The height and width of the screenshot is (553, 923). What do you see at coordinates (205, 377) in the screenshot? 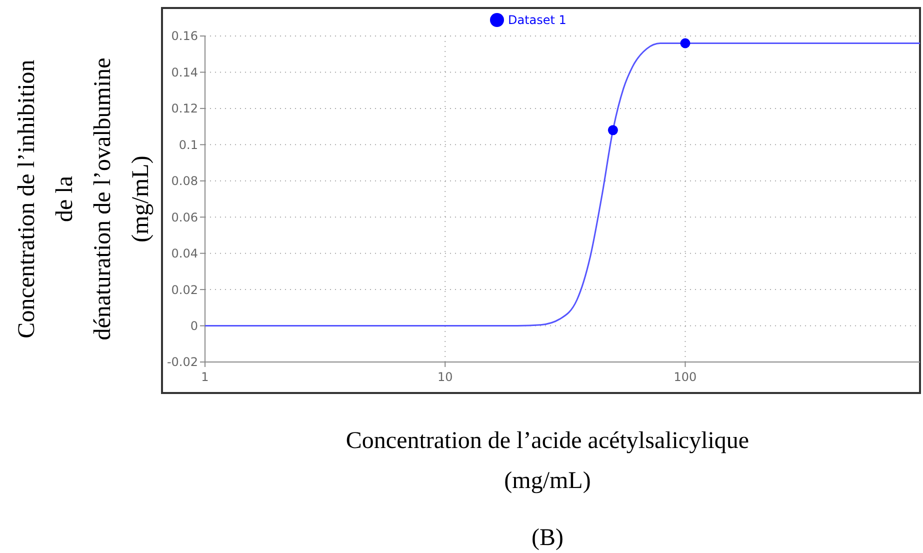
I see `x-tick-label: 1` at bounding box center [205, 377].